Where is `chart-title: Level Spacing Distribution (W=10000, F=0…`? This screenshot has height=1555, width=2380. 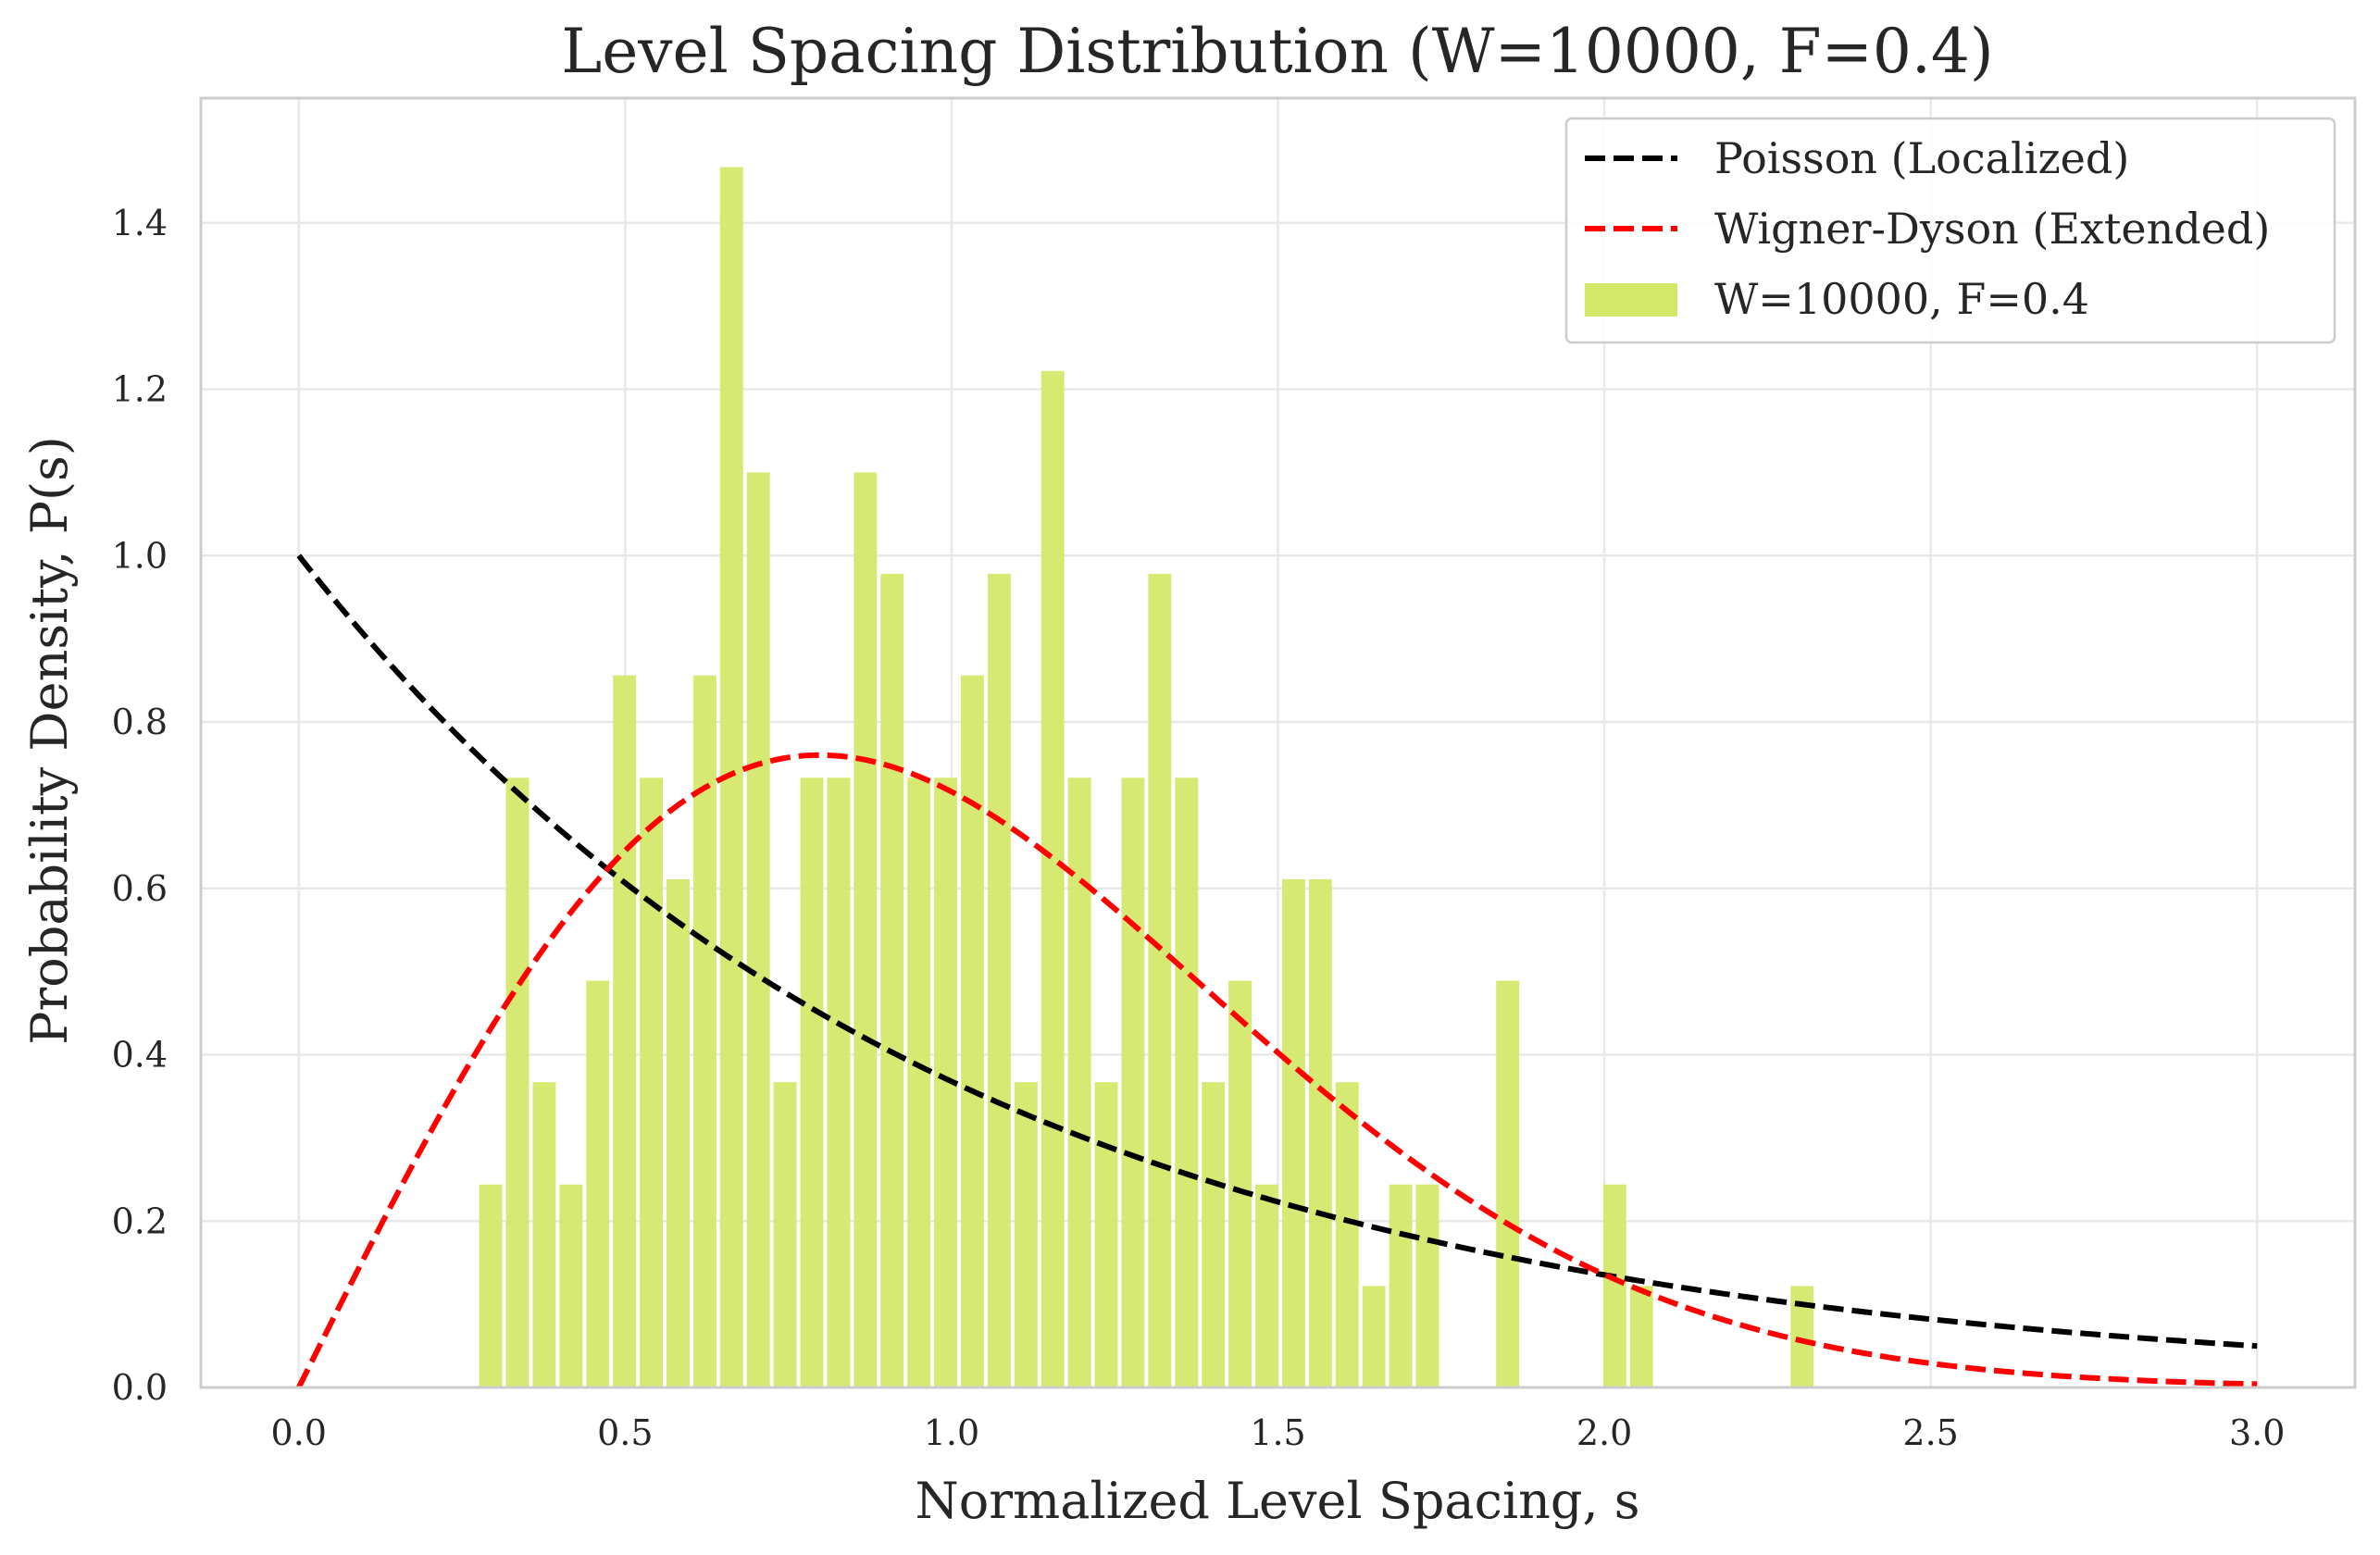
chart-title: Level Spacing Distribution (W=10000, F=0… is located at coordinates (1277, 52).